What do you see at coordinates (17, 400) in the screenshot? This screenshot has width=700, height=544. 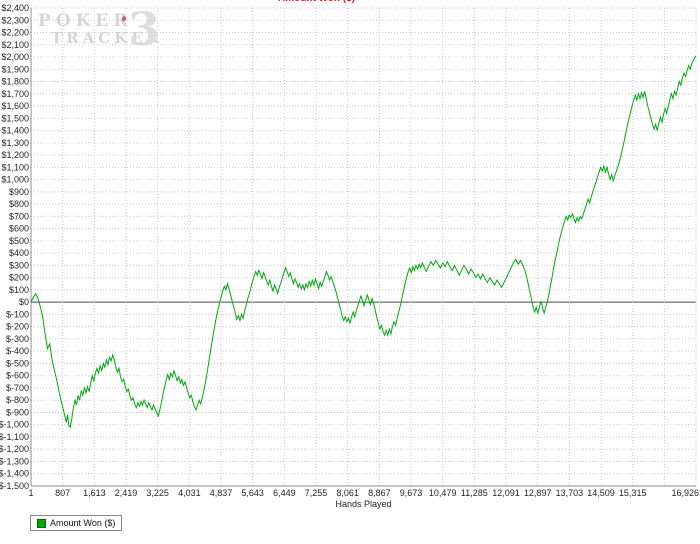 I see `y-tick-label: $-800` at bounding box center [17, 400].